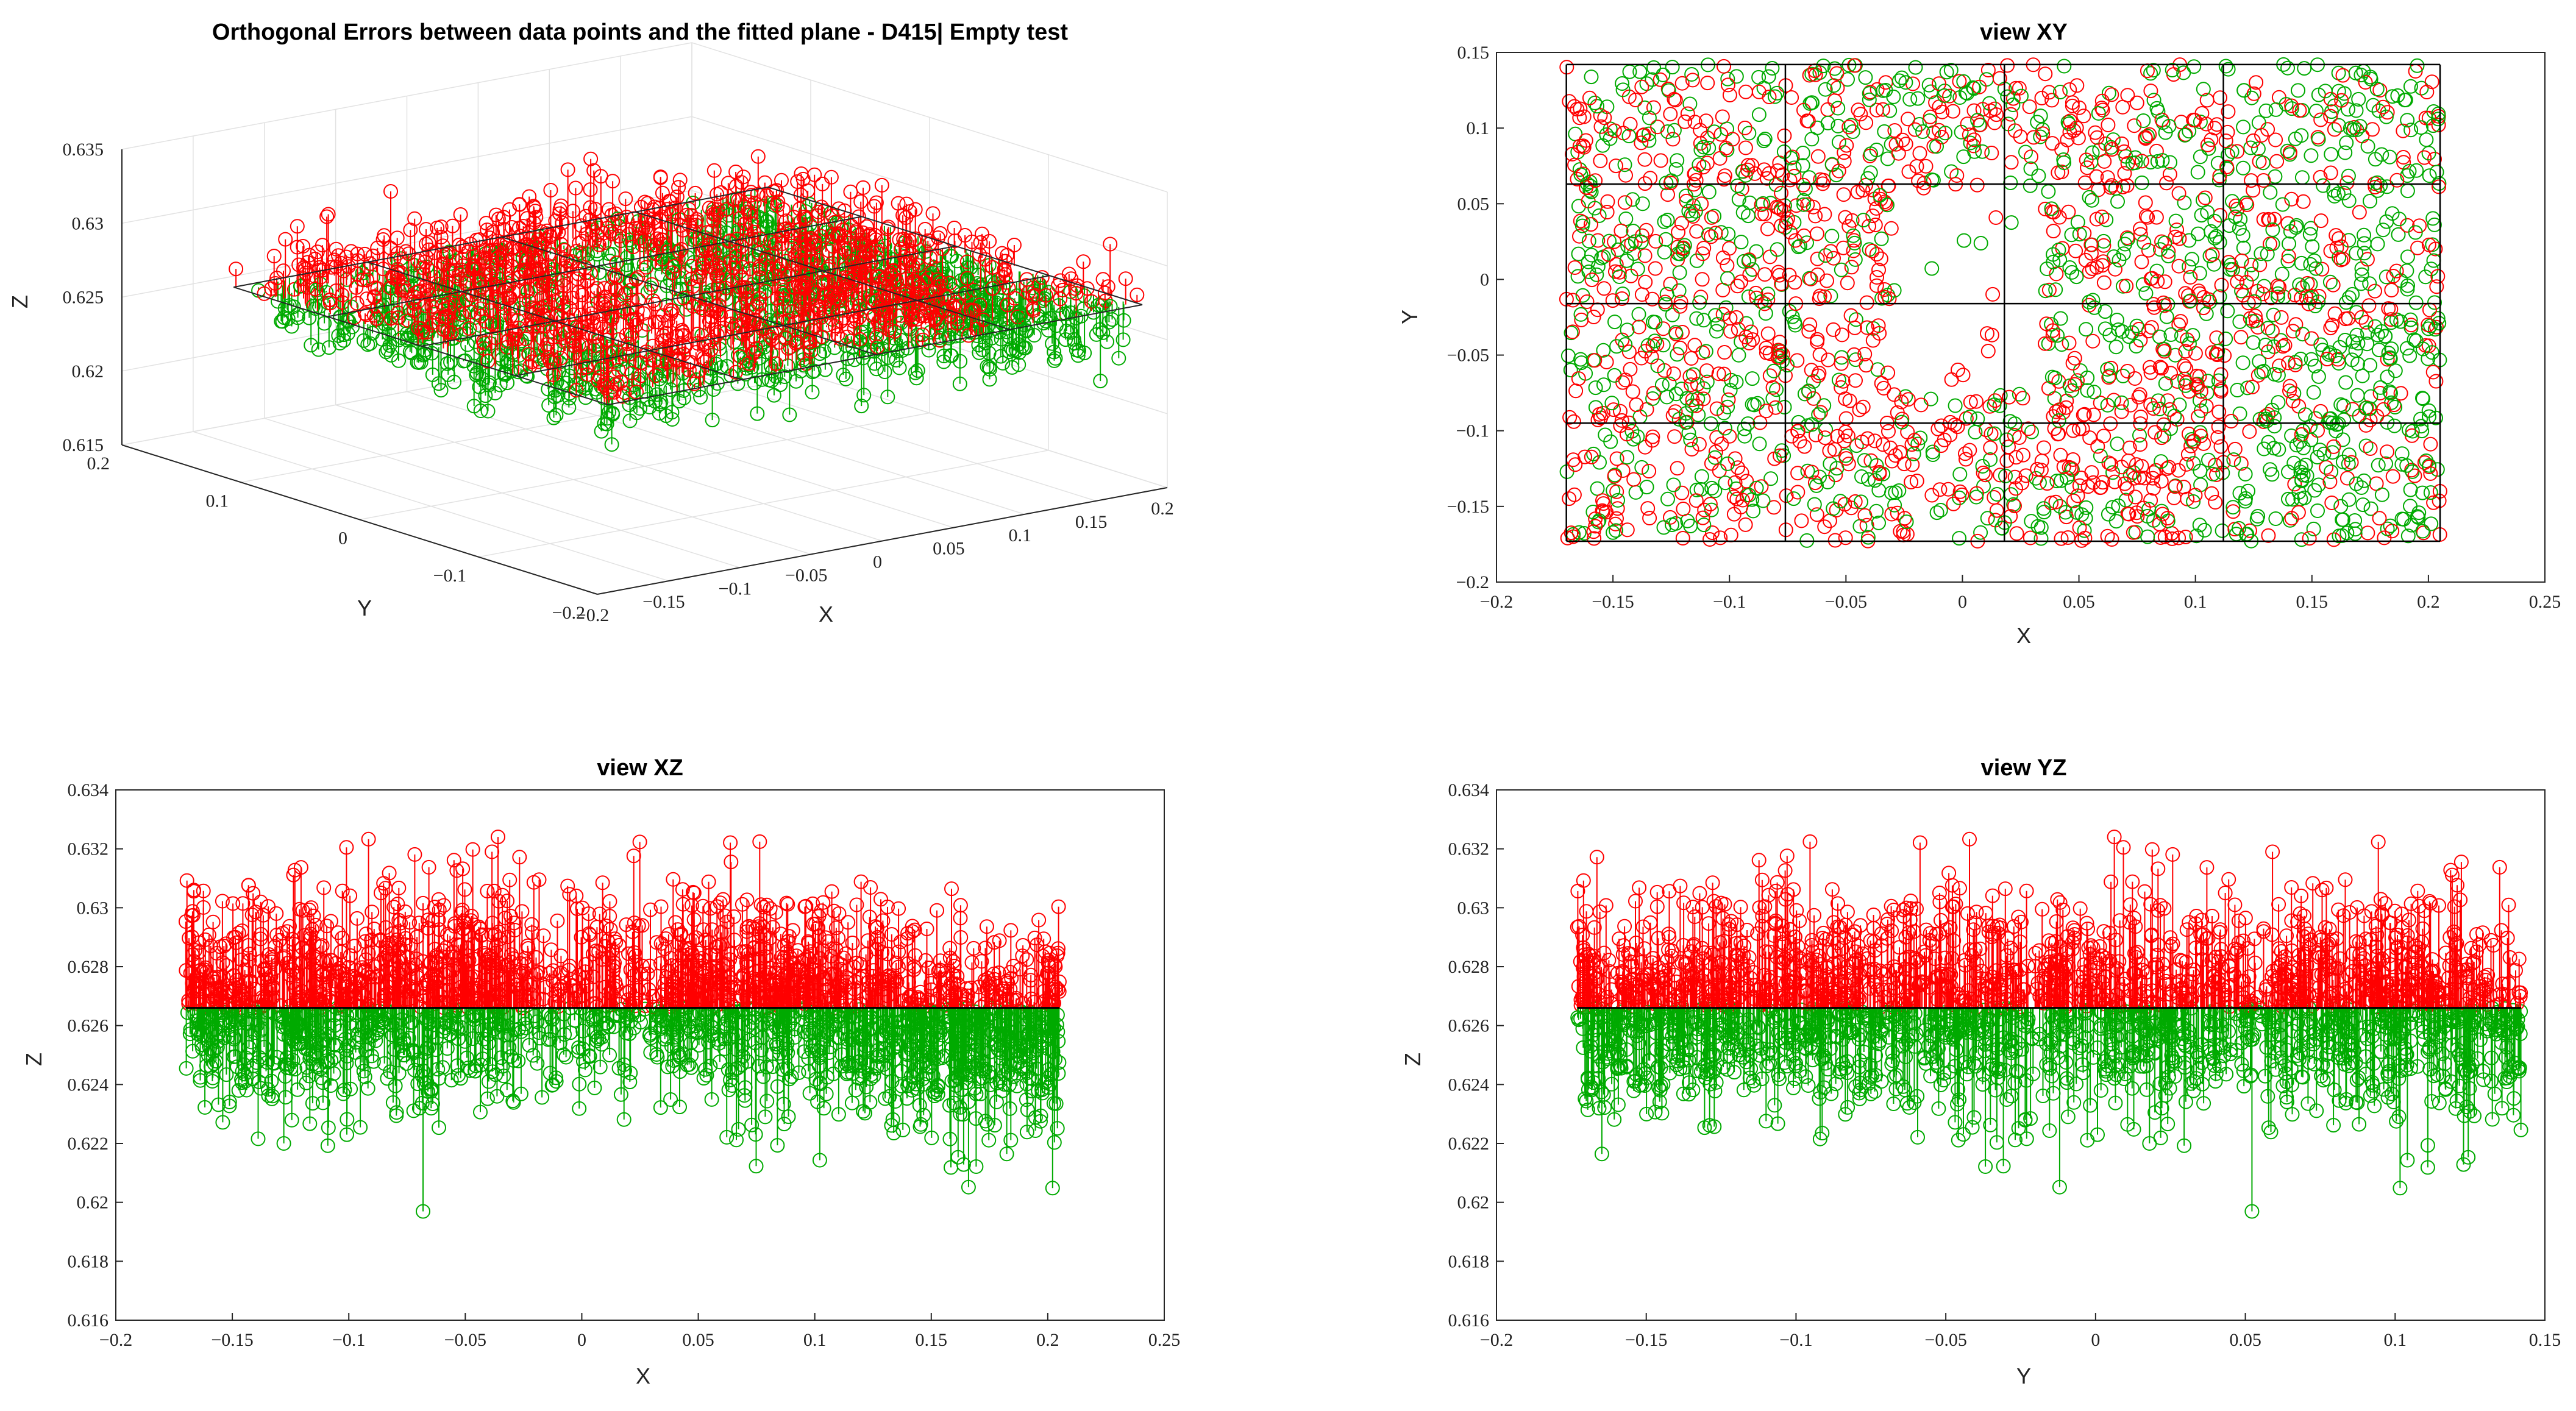 The image size is (2576, 1411). I want to click on plot-xy-title: view XY, so click(2024, 32).